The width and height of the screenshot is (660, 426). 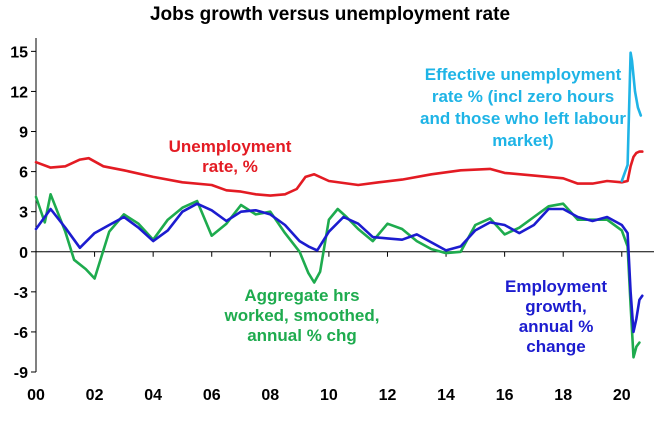 I want to click on y-tick-label: 15, so click(x=19, y=52).